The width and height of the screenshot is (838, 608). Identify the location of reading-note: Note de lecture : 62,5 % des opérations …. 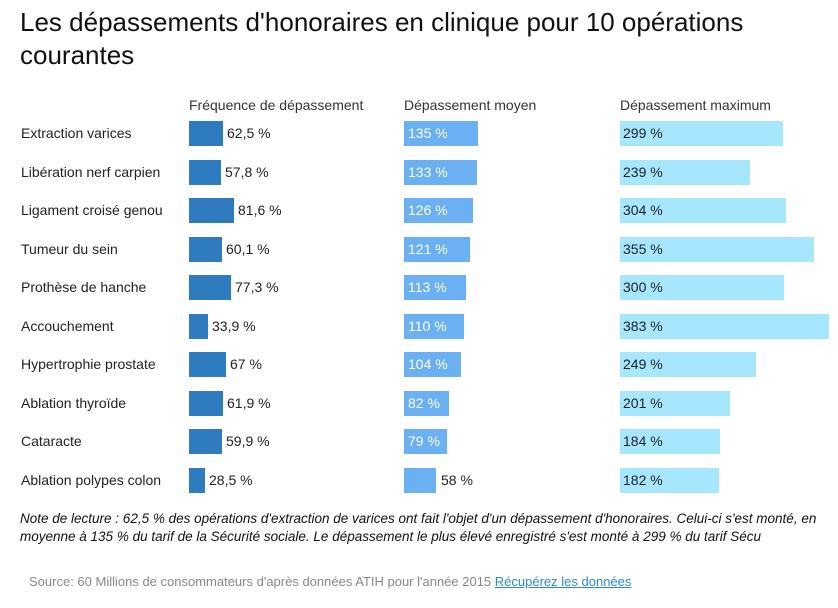
(418, 527).